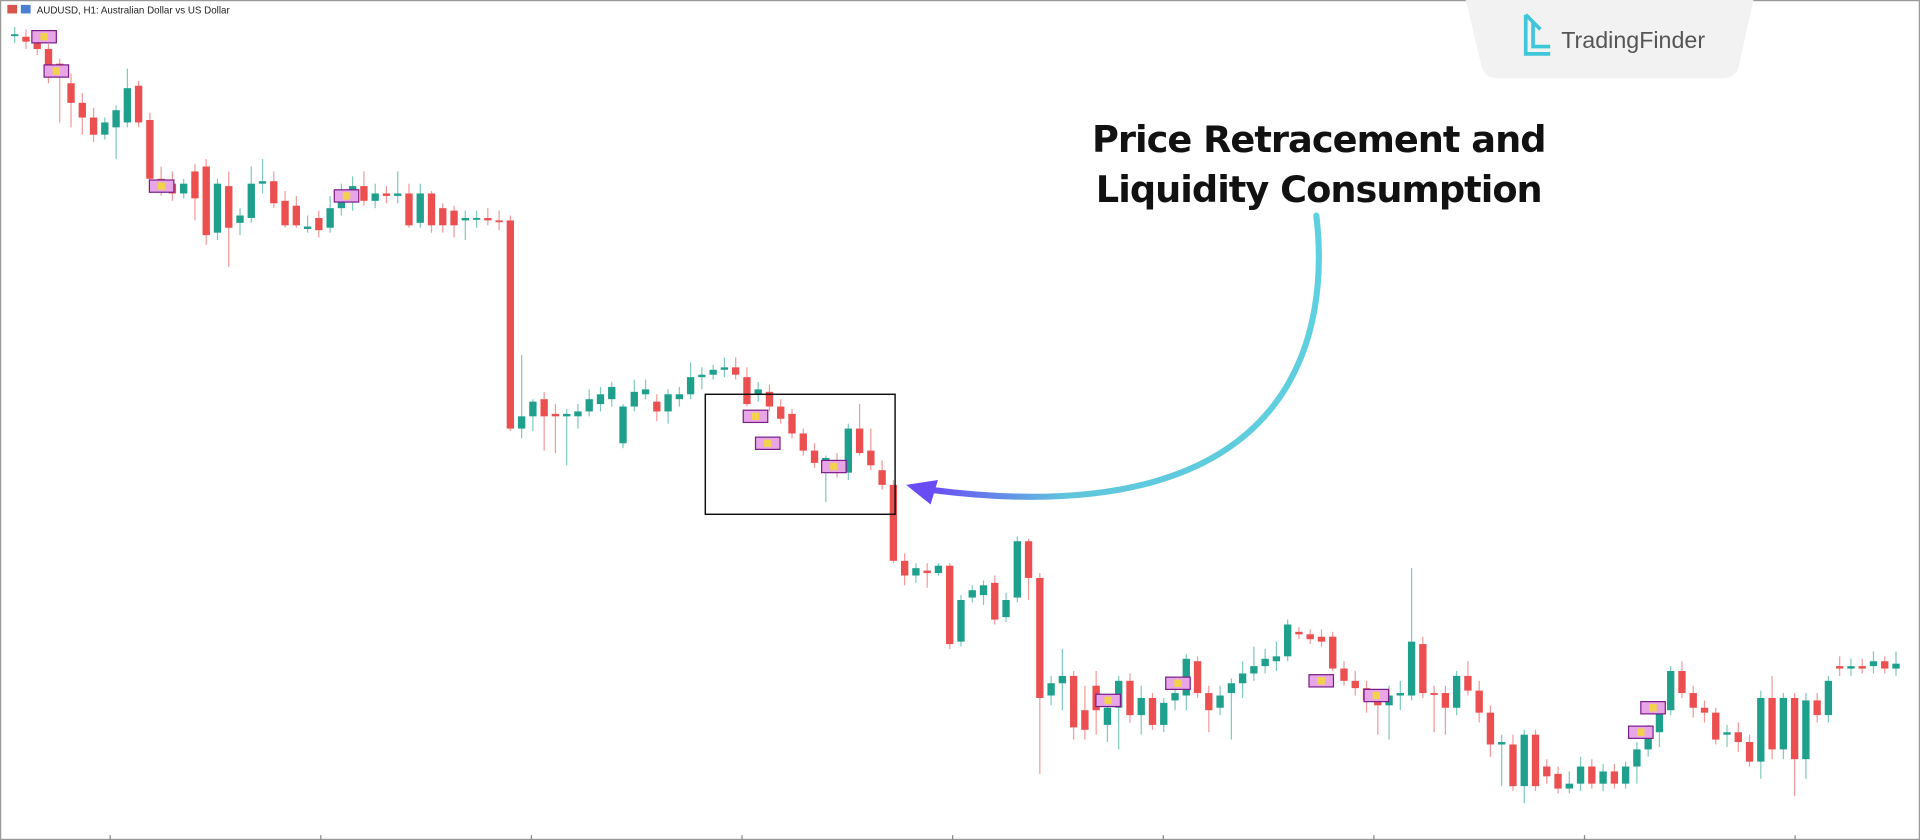  What do you see at coordinates (1609, 39) in the screenshot?
I see `logo-tab: TradingFinder` at bounding box center [1609, 39].